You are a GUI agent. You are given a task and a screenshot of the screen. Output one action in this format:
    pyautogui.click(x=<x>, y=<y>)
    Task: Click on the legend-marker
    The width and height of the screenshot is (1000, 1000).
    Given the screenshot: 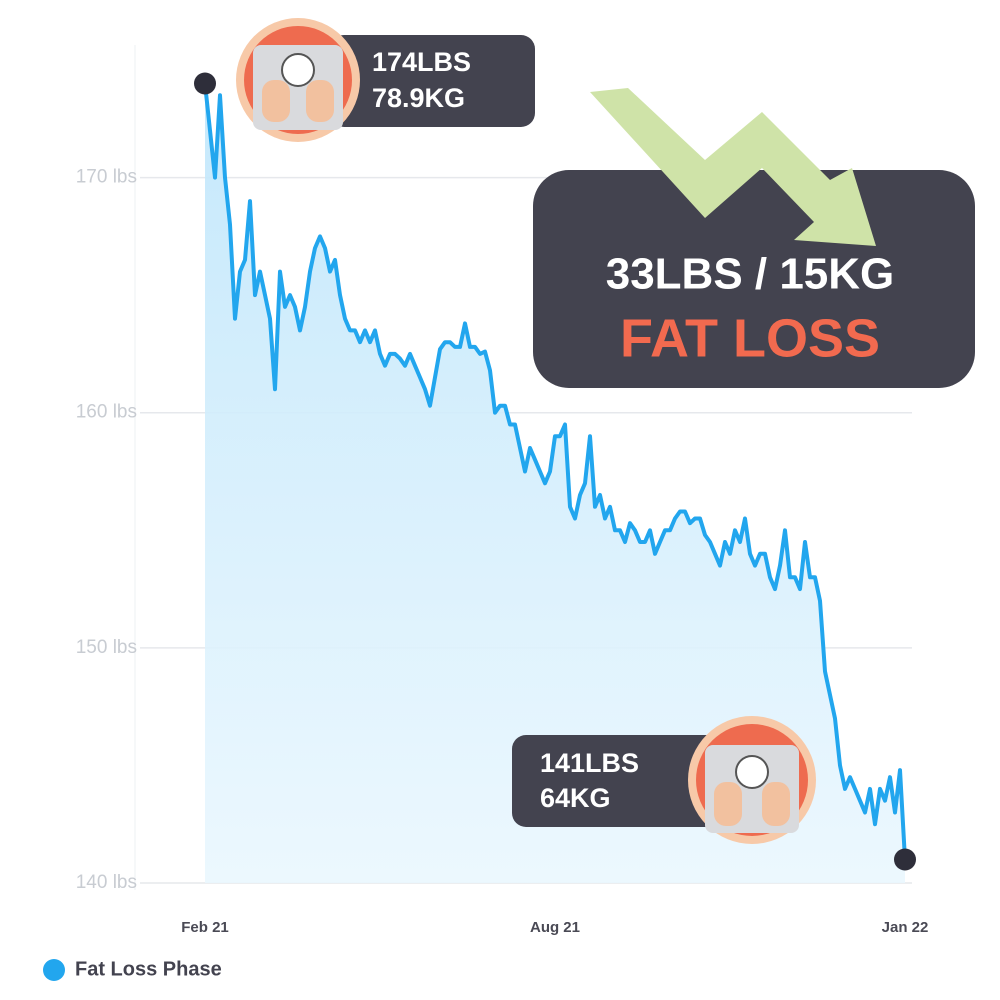 What is the action you would take?
    pyautogui.click(x=54, y=970)
    